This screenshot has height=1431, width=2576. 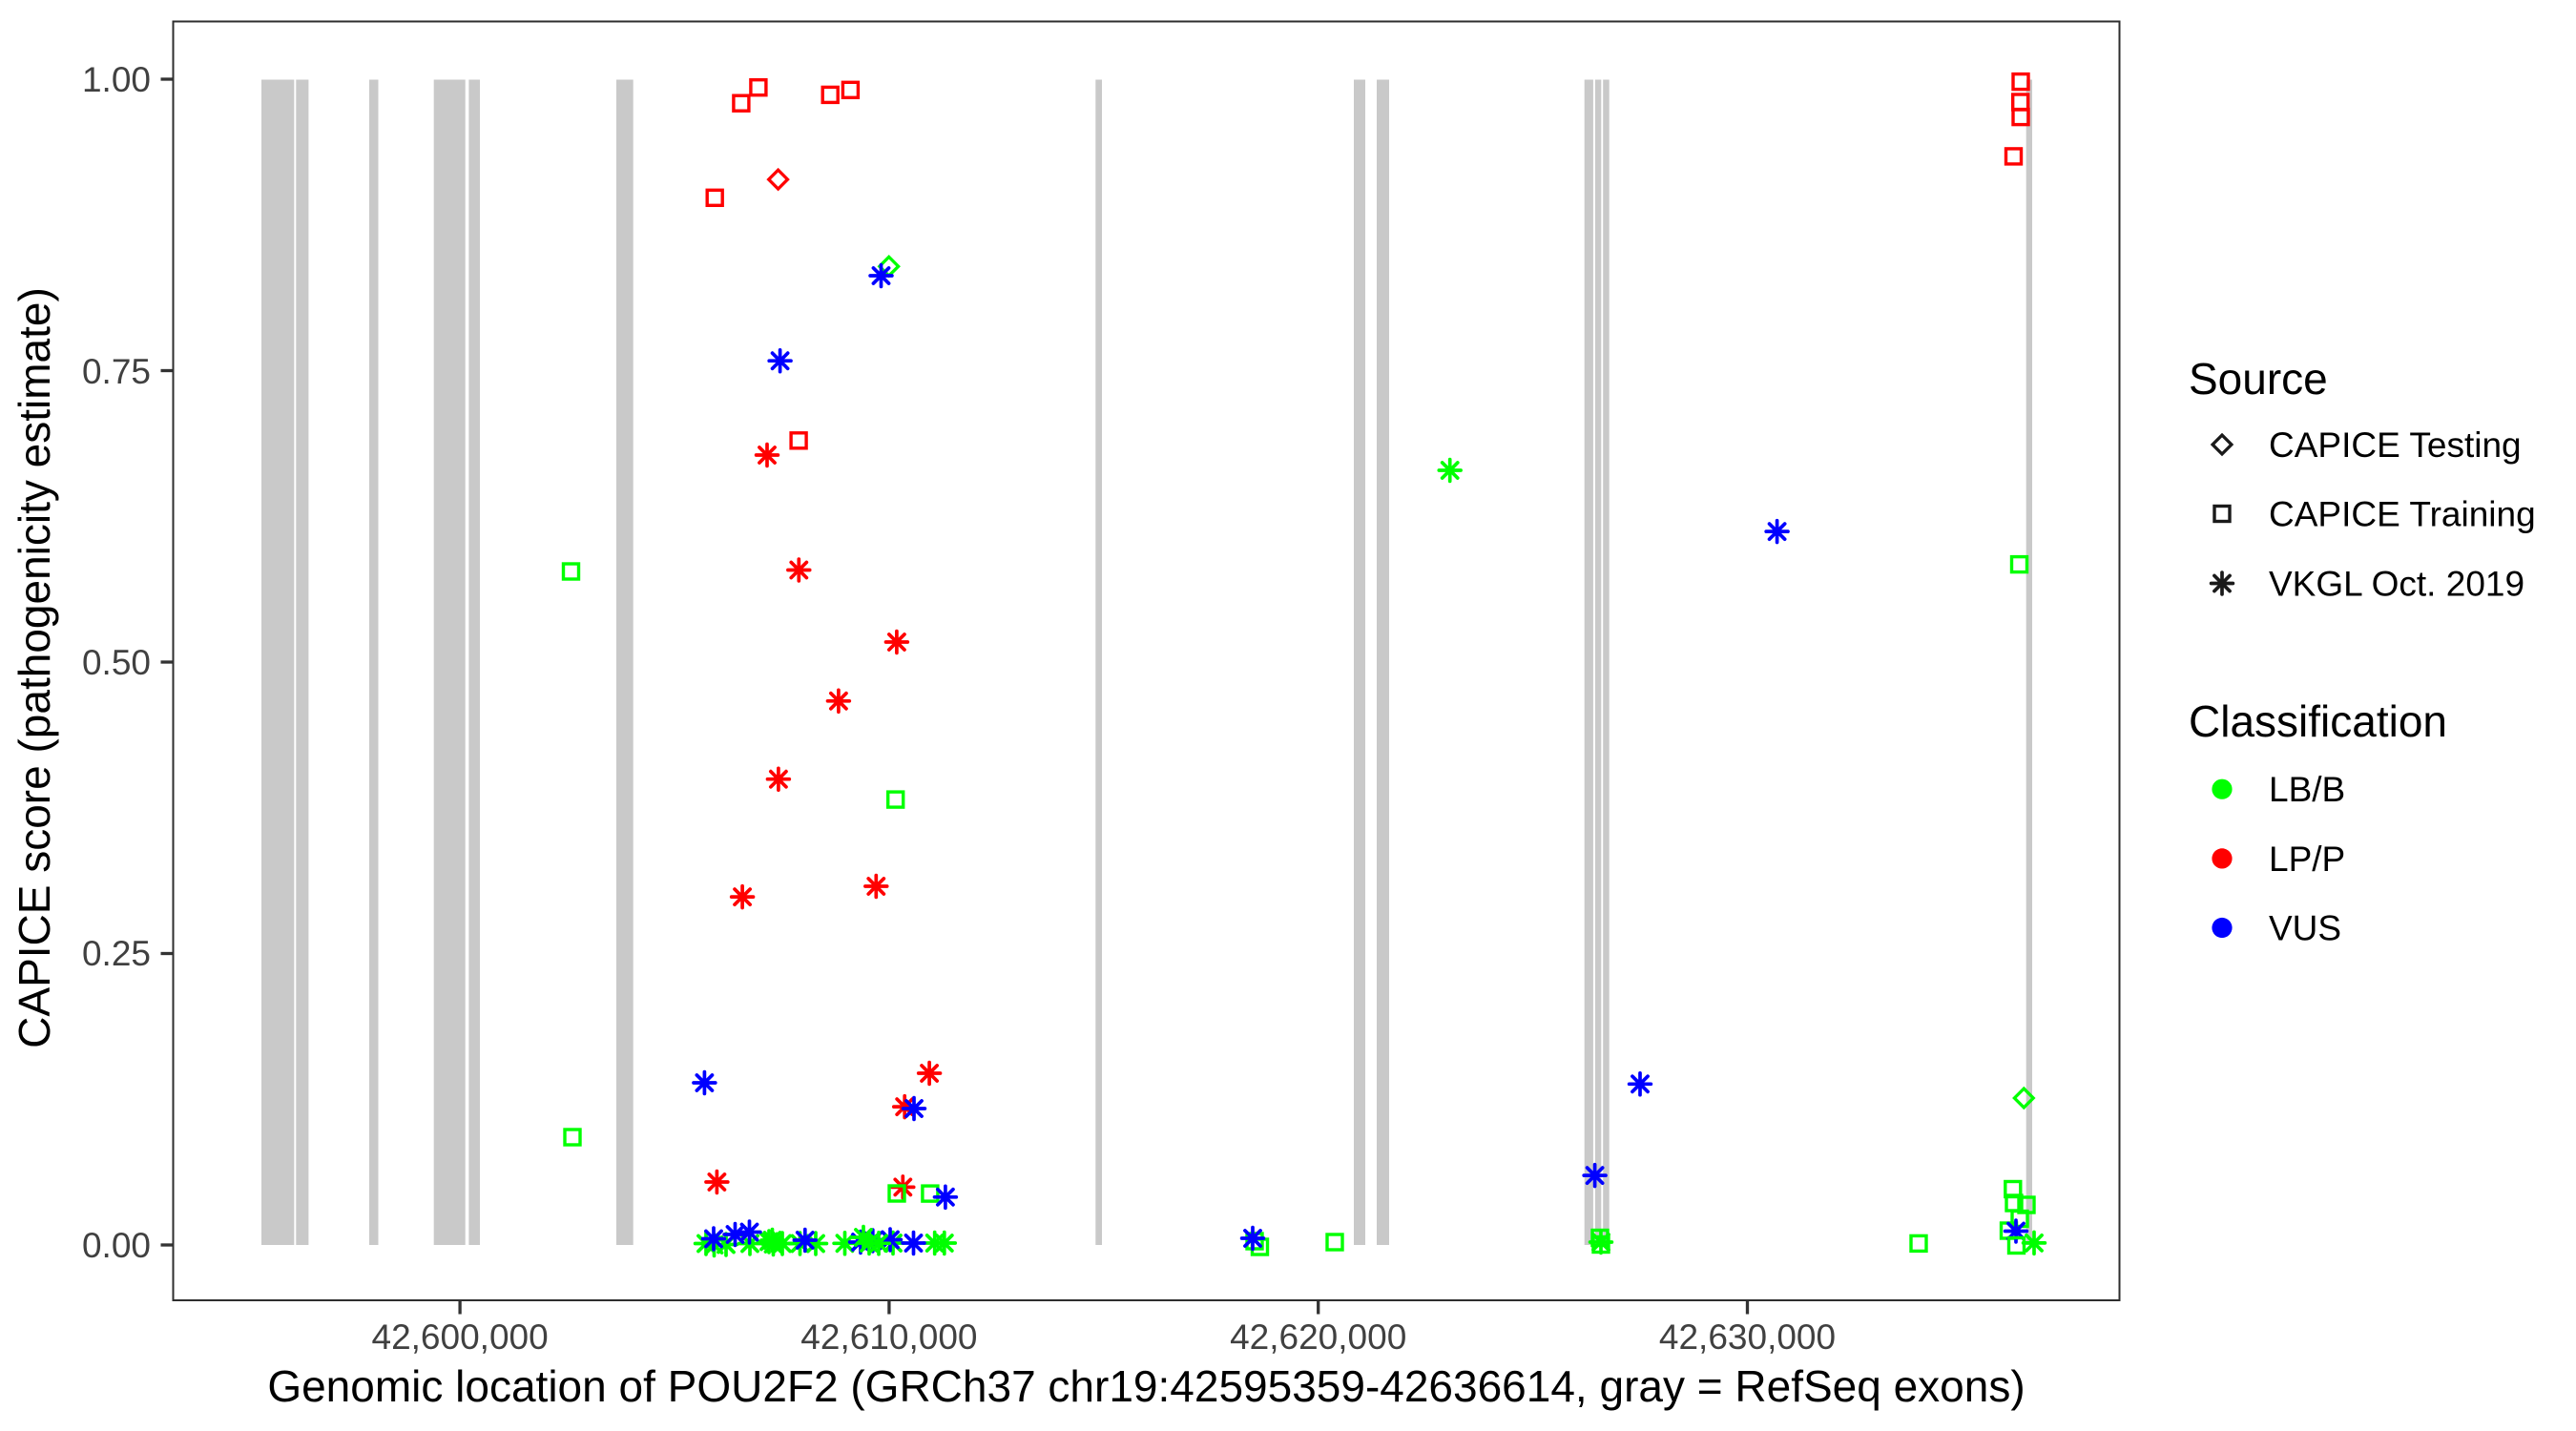 I want to click on svg-text: 42,600,000, so click(x=460, y=1337).